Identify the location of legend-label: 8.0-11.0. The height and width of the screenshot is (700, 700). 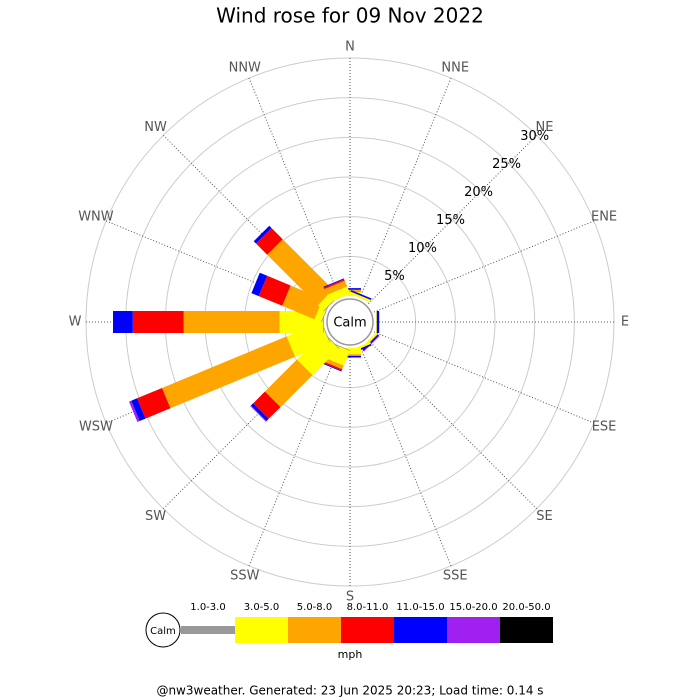
(368, 607).